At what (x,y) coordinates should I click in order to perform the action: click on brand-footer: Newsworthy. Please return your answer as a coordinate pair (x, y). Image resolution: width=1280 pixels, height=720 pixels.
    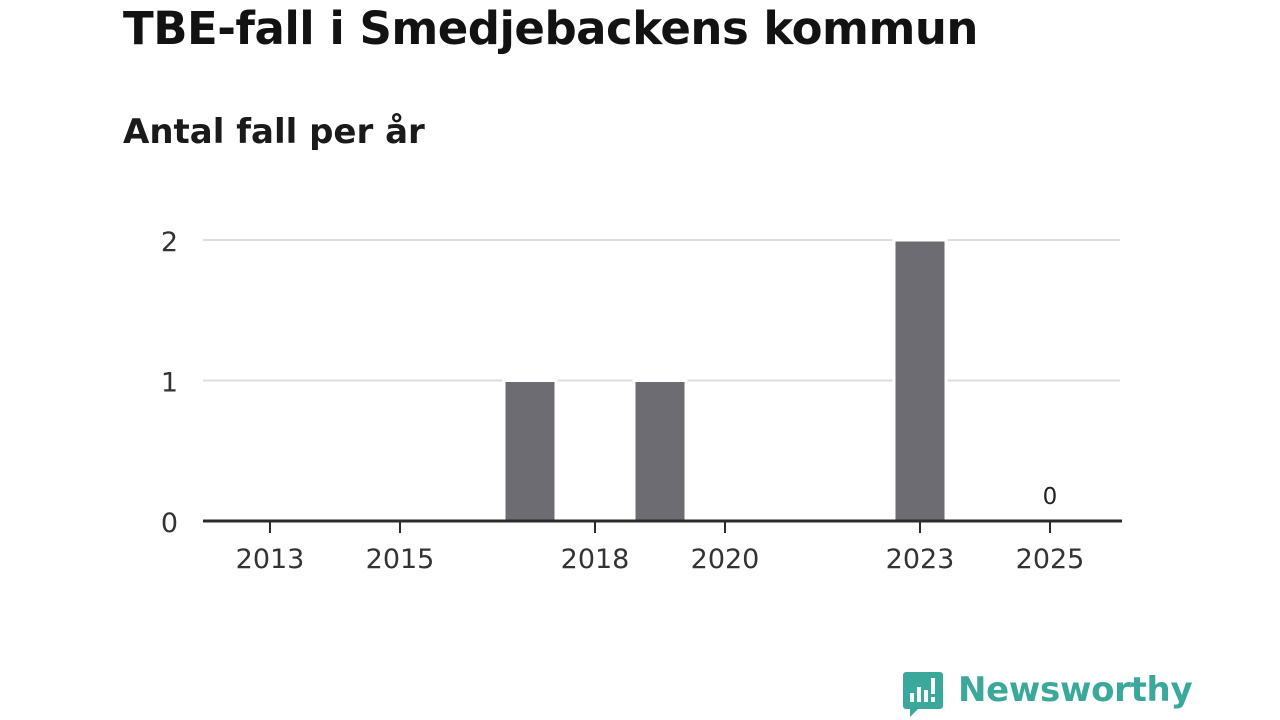
    Looking at the image, I should click on (1047, 695).